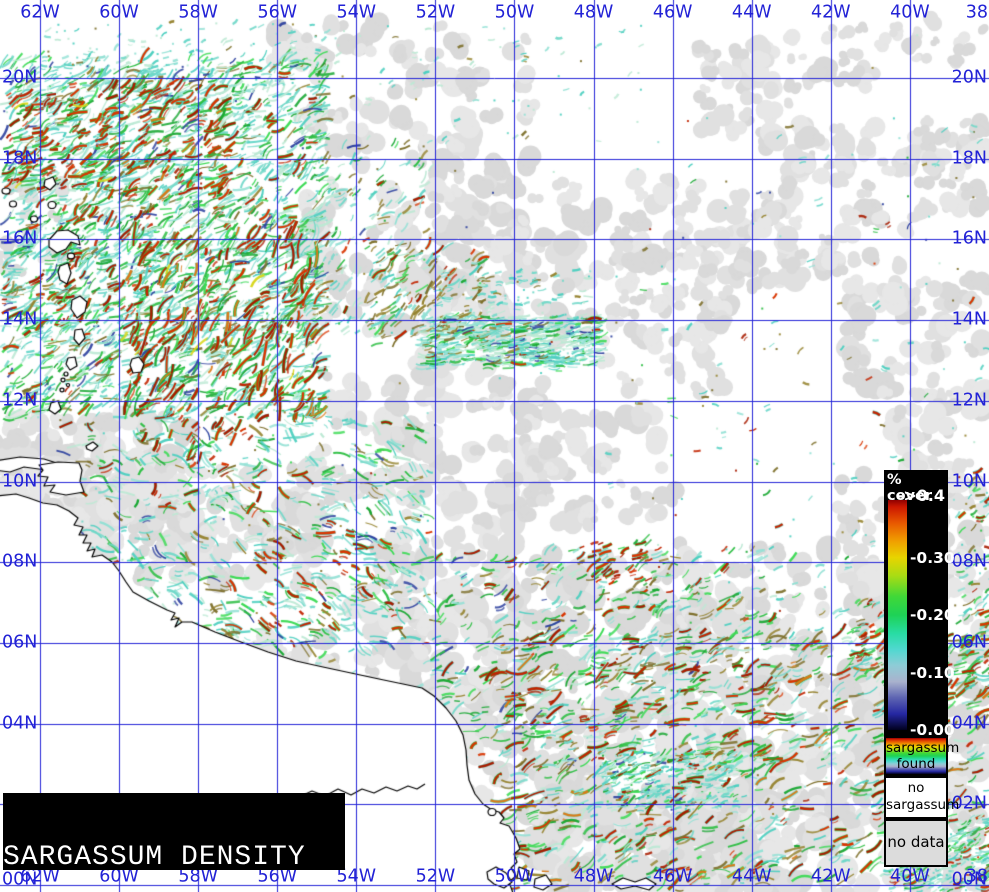  What do you see at coordinates (916, 764) in the screenshot?
I see `legend-found-line2: found` at bounding box center [916, 764].